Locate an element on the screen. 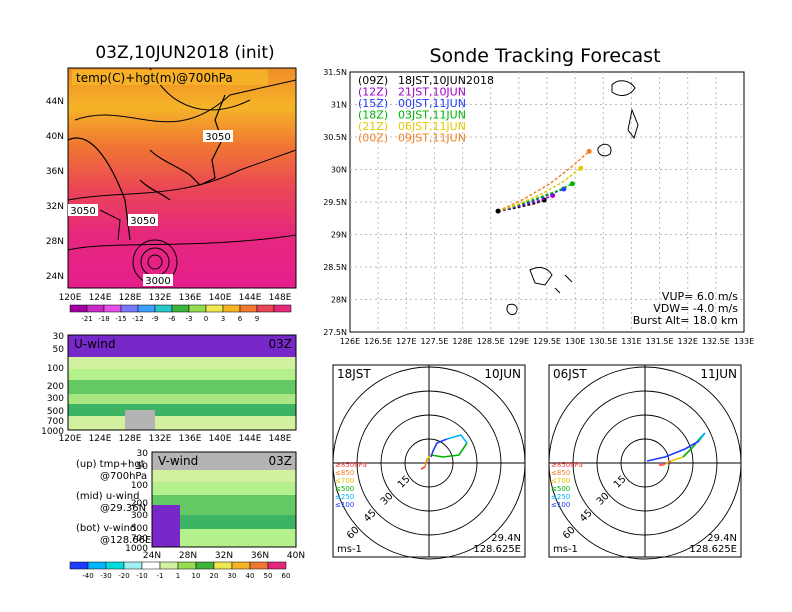  pressure-tick-label: 50 is located at coordinates (143, 467).